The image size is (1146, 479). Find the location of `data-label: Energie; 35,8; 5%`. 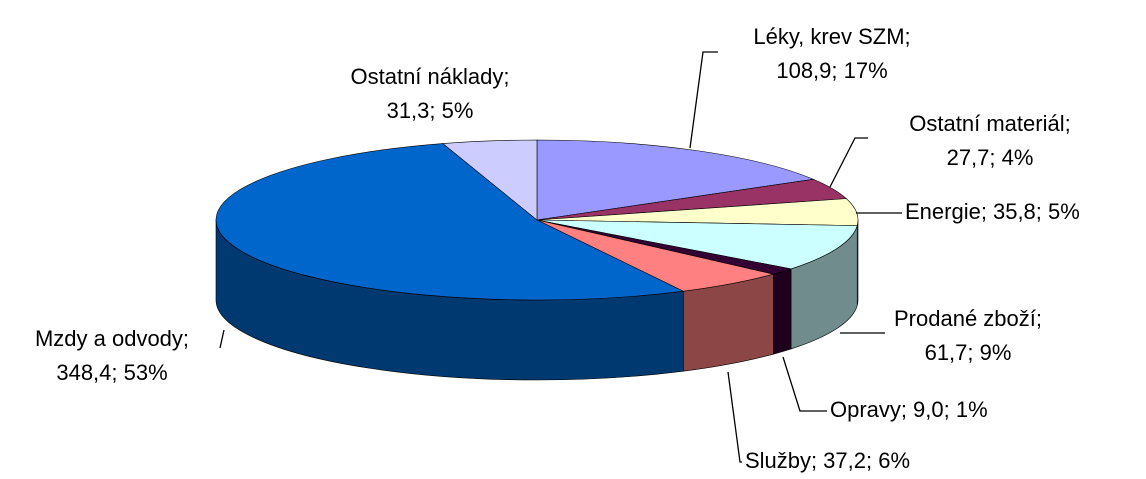

data-label: Energie; 35,8; 5% is located at coordinates (992, 211).